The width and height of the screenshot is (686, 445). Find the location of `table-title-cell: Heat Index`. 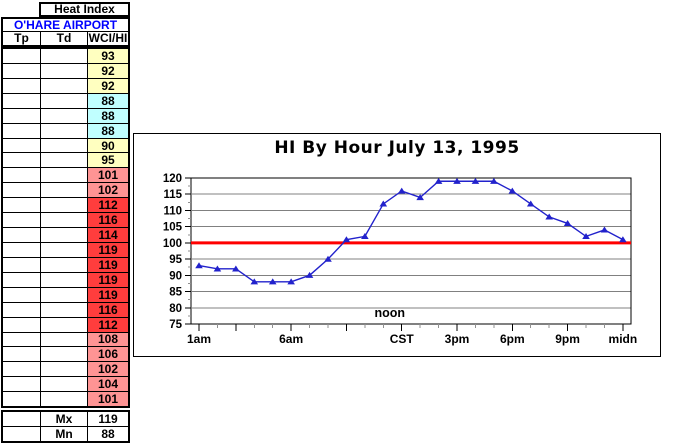

table-title-cell: Heat Index is located at coordinates (84, 9).